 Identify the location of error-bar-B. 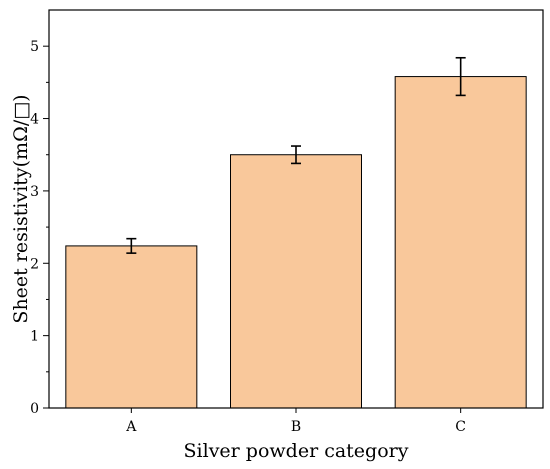
(296, 155).